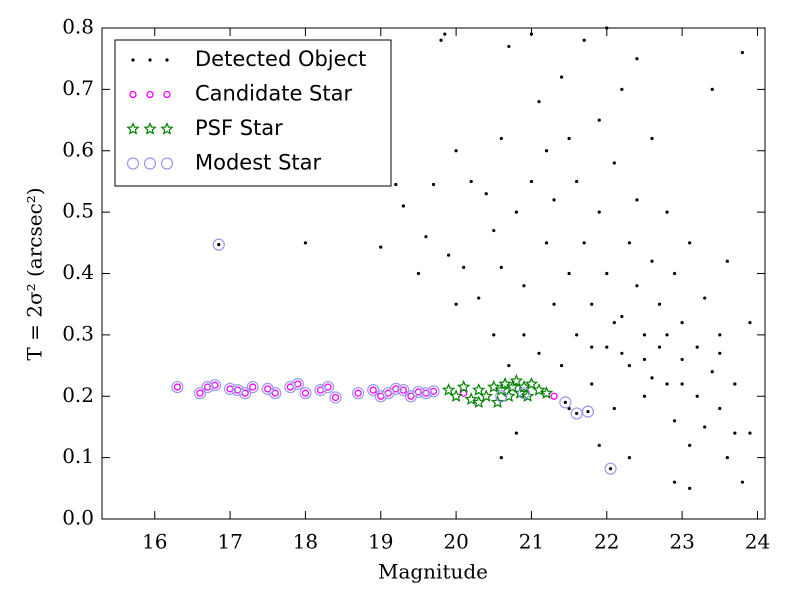  What do you see at coordinates (455, 542) in the screenshot?
I see `x-tick-label: 20` at bounding box center [455, 542].